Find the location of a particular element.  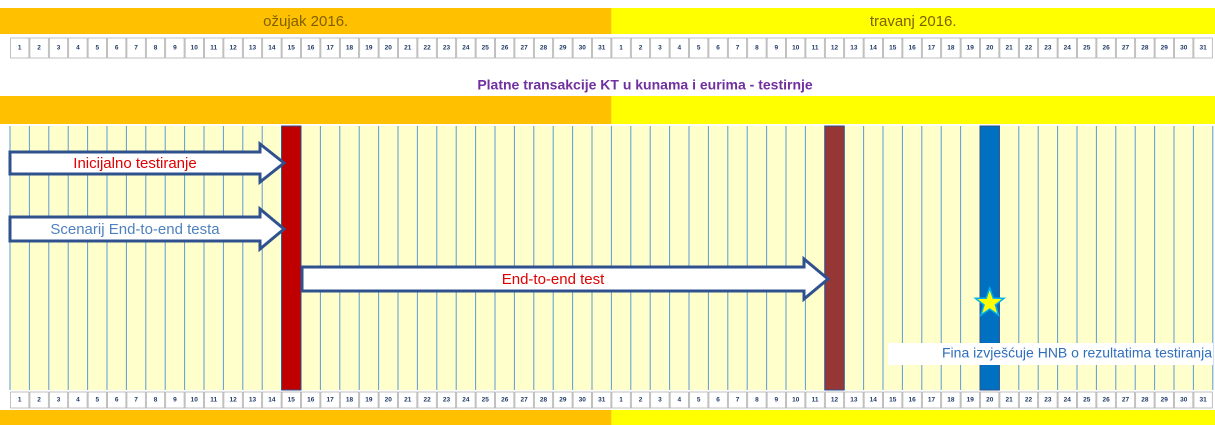

day-number: 12 is located at coordinates (233, 48).